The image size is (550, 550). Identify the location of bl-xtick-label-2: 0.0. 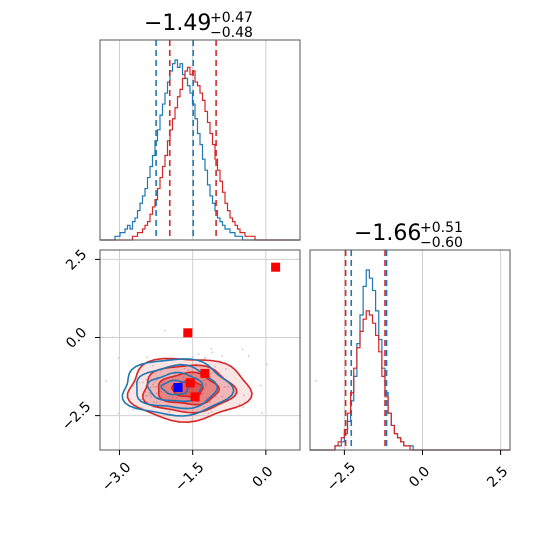
(262, 477).